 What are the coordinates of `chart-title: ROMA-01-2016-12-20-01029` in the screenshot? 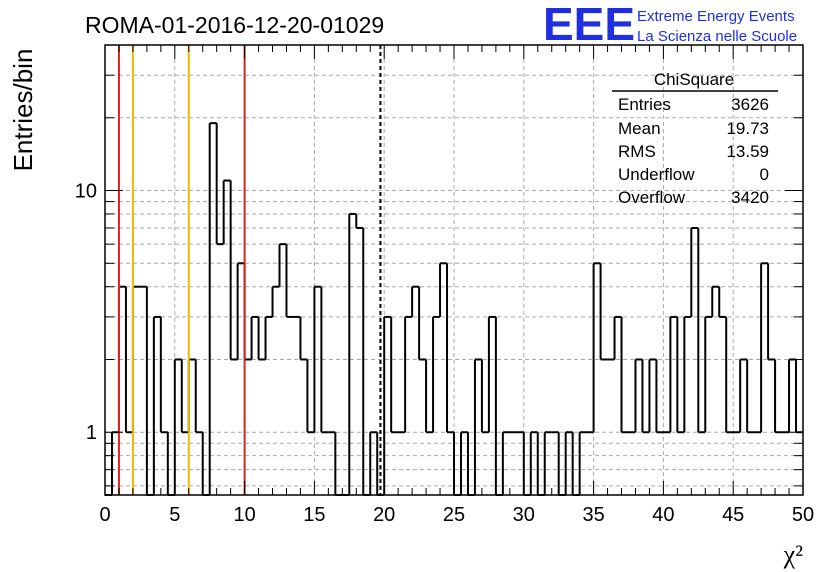 It's located at (234, 25).